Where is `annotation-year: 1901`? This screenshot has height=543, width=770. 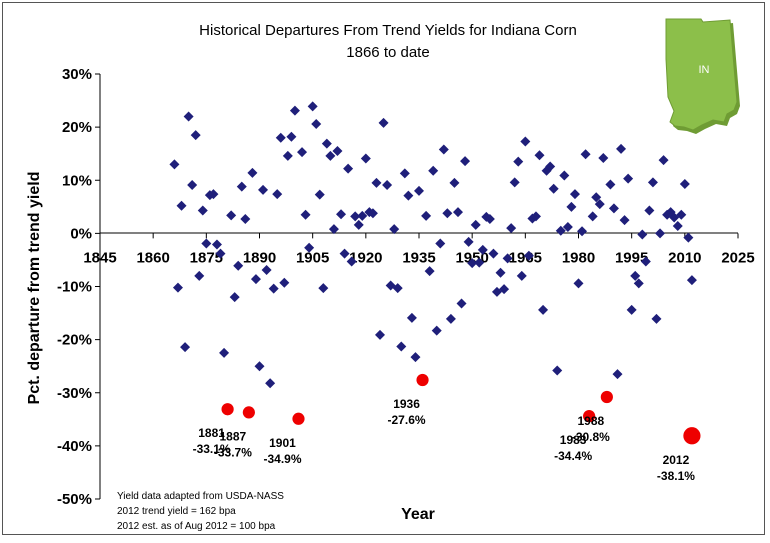 annotation-year: 1901 is located at coordinates (282, 443).